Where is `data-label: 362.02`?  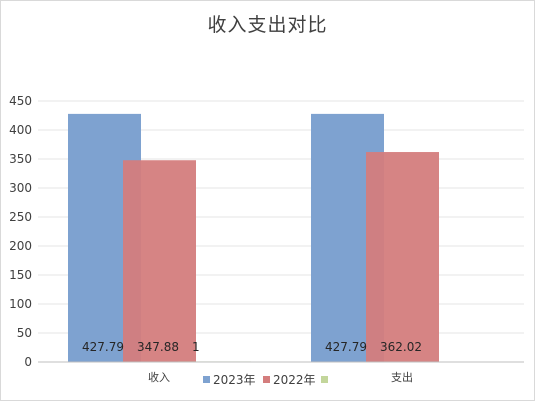
data-label: 362.02 is located at coordinates (401, 347).